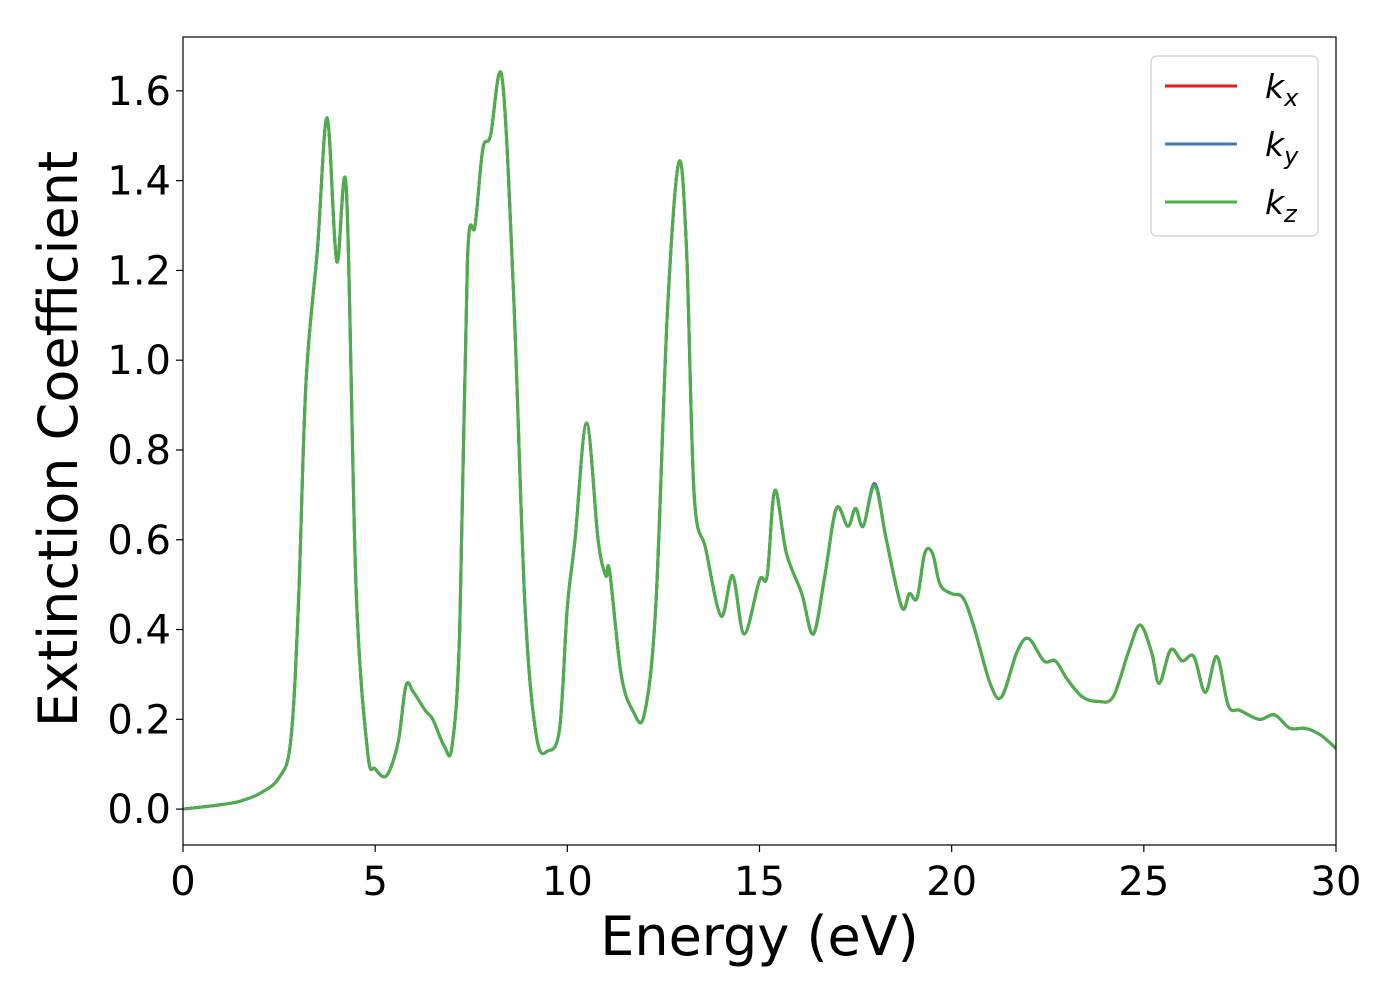 The height and width of the screenshot is (1000, 1400). Describe the element at coordinates (1281, 205) in the screenshot. I see `legend-label: kz` at that location.